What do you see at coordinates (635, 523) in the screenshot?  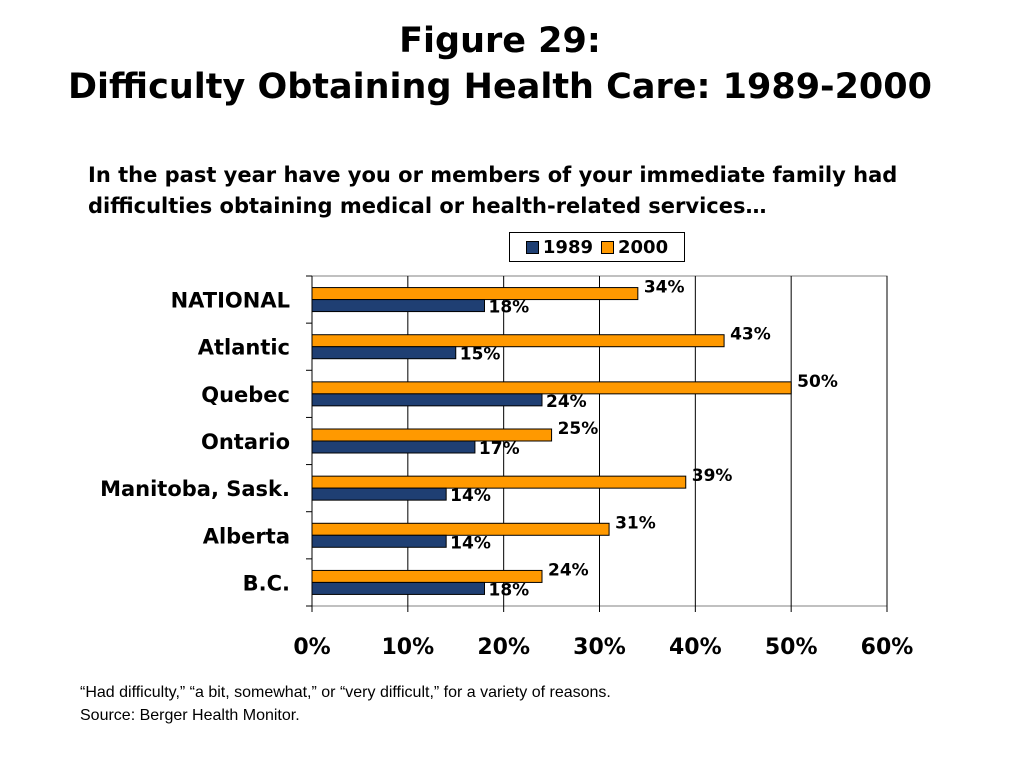 I see `data-label-2000: 31%` at bounding box center [635, 523].